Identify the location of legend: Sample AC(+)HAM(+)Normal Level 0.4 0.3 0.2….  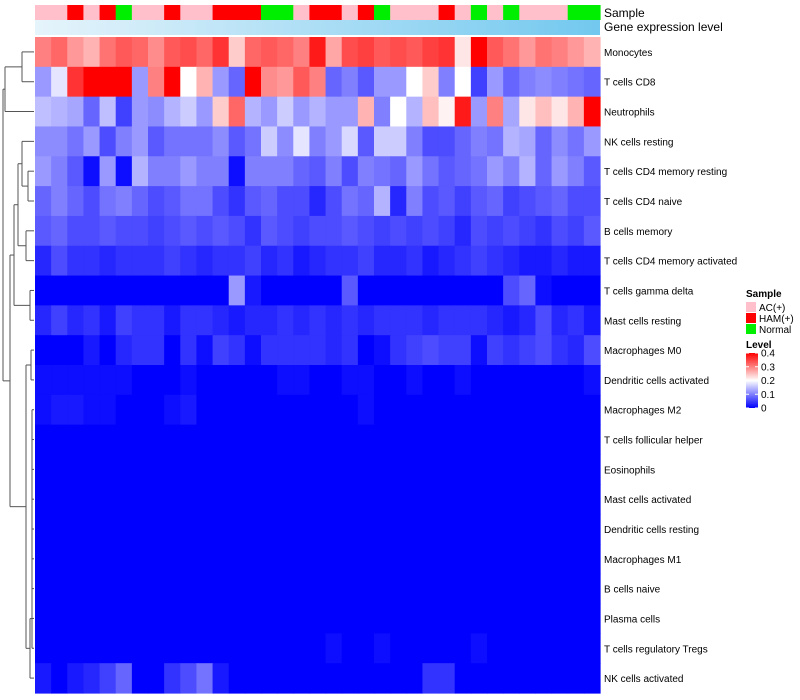
(770, 352).